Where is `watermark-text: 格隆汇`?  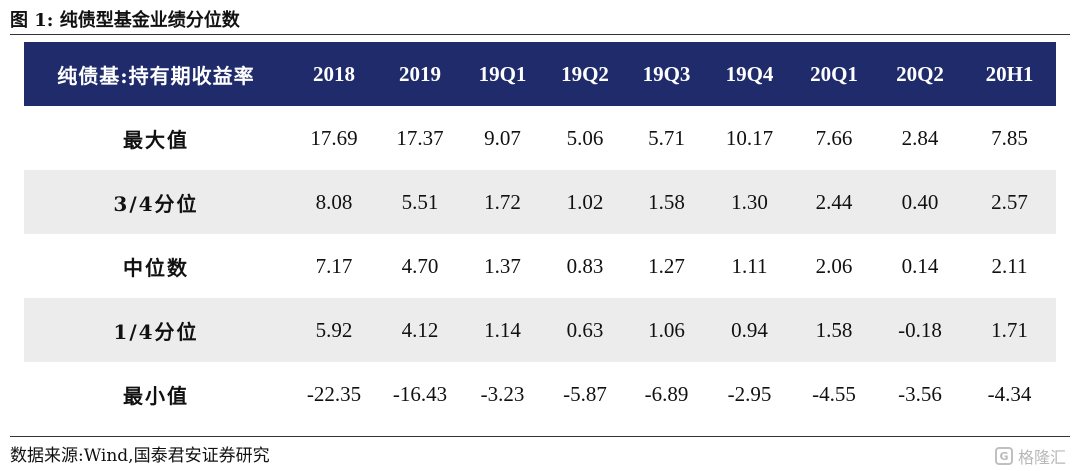
watermark-text: 格隆汇 is located at coordinates (1041, 457).